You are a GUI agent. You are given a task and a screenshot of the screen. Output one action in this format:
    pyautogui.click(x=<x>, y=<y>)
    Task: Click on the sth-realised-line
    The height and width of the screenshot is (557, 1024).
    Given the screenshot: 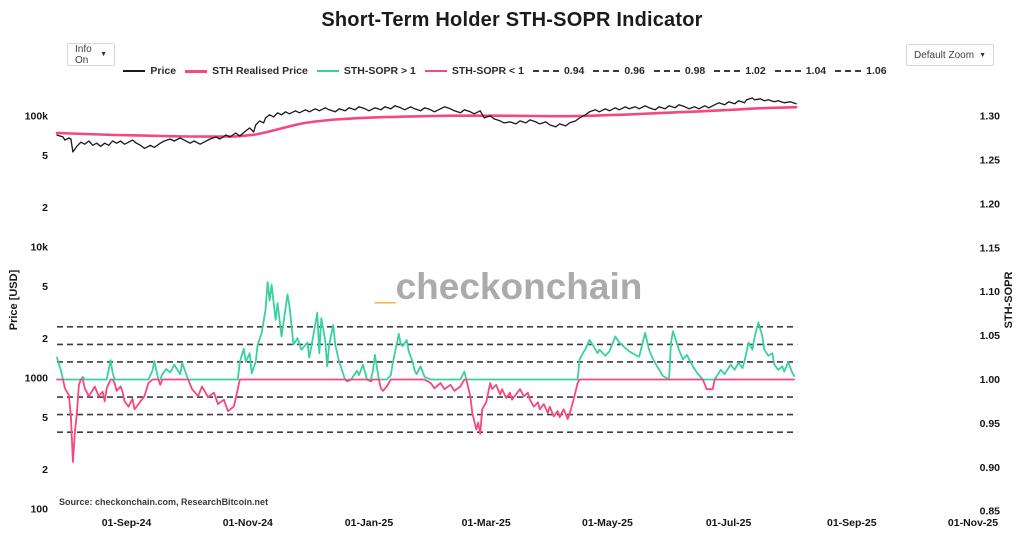 What is the action you would take?
    pyautogui.click(x=426, y=121)
    